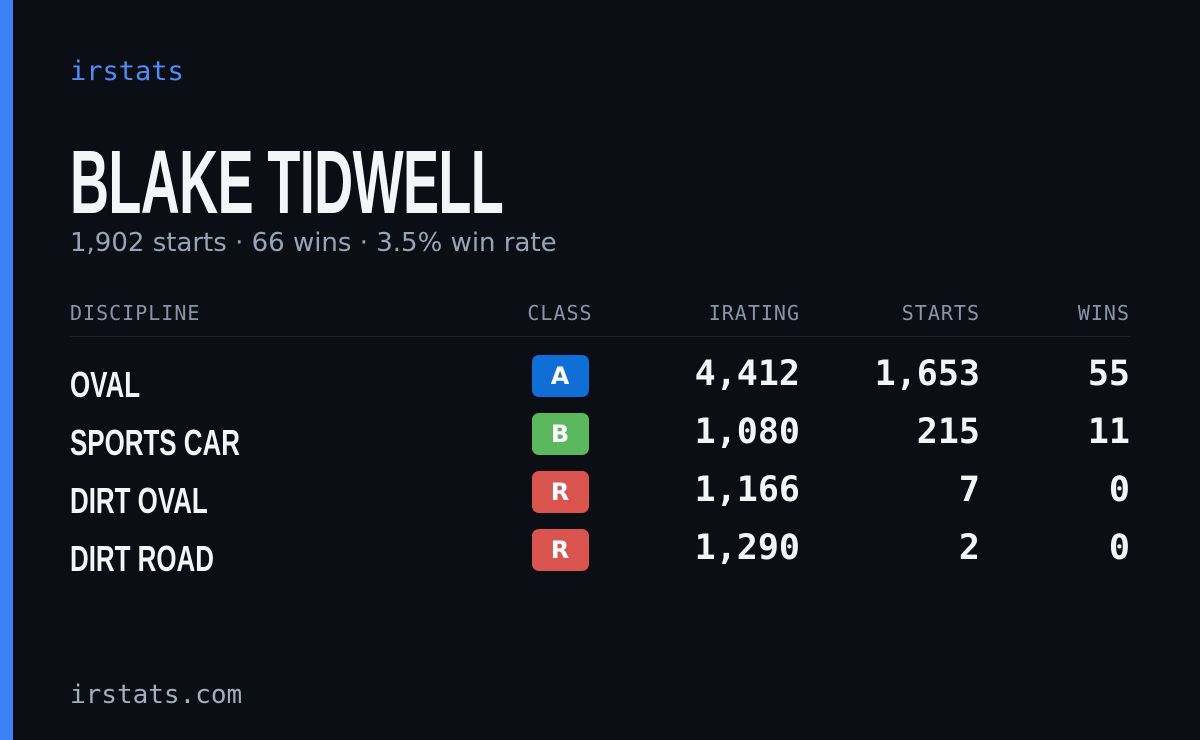 The width and height of the screenshot is (1200, 740). Describe the element at coordinates (1103, 313) in the screenshot. I see `wins-header: WINS` at that location.